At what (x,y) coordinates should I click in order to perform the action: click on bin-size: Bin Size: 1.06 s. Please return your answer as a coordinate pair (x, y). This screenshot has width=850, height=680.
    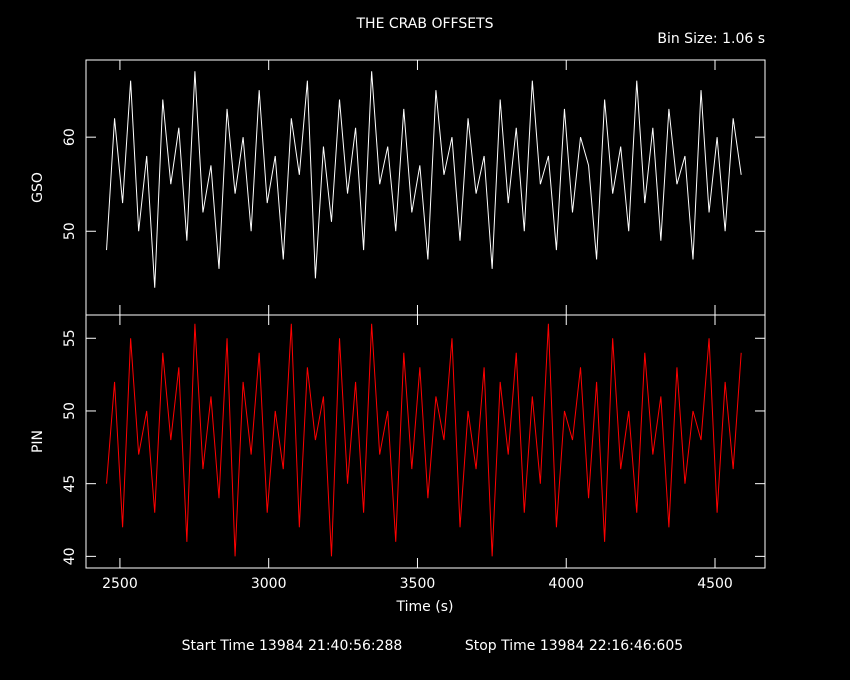
    Looking at the image, I should click on (711, 39).